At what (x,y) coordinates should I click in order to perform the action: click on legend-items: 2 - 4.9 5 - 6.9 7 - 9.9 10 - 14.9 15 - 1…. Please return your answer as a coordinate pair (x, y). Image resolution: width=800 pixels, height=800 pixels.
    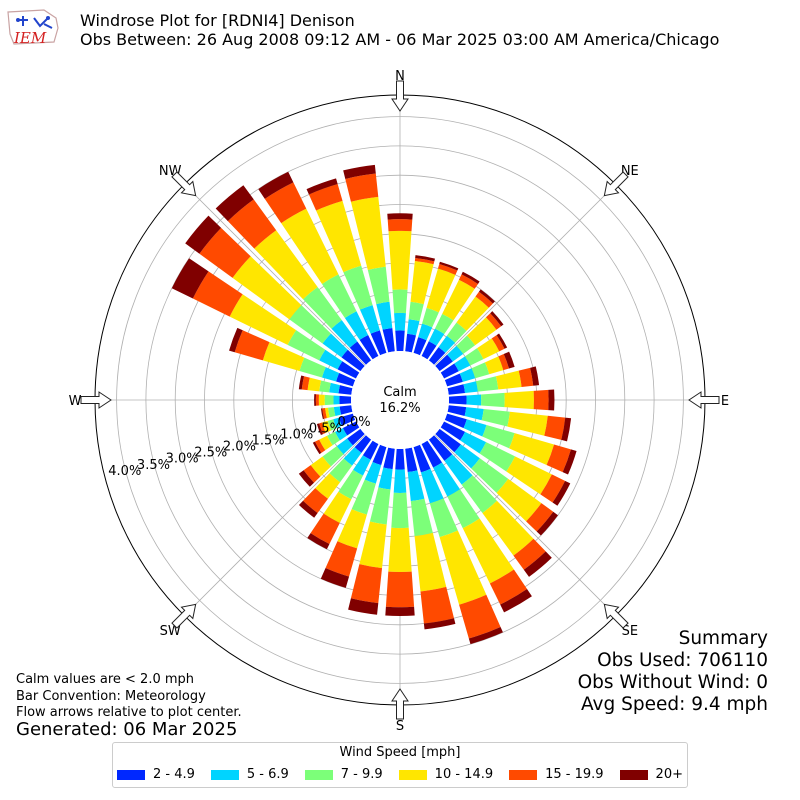
    Looking at the image, I should click on (400, 774).